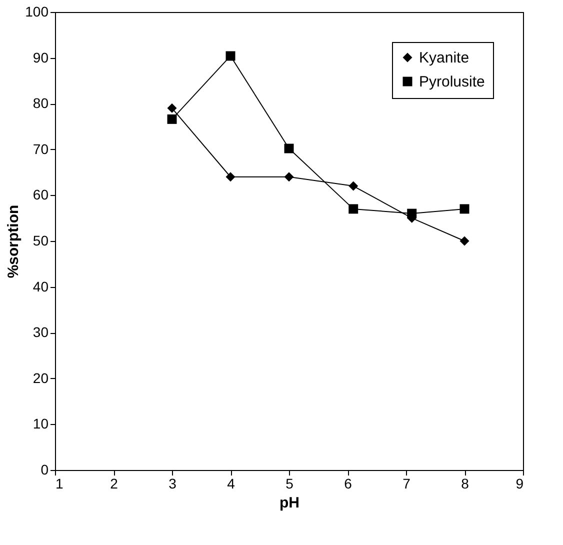 Image resolution: width=563 pixels, height=545 pixels. What do you see at coordinates (40, 424) in the screenshot?
I see `y-tick-label: 10` at bounding box center [40, 424].